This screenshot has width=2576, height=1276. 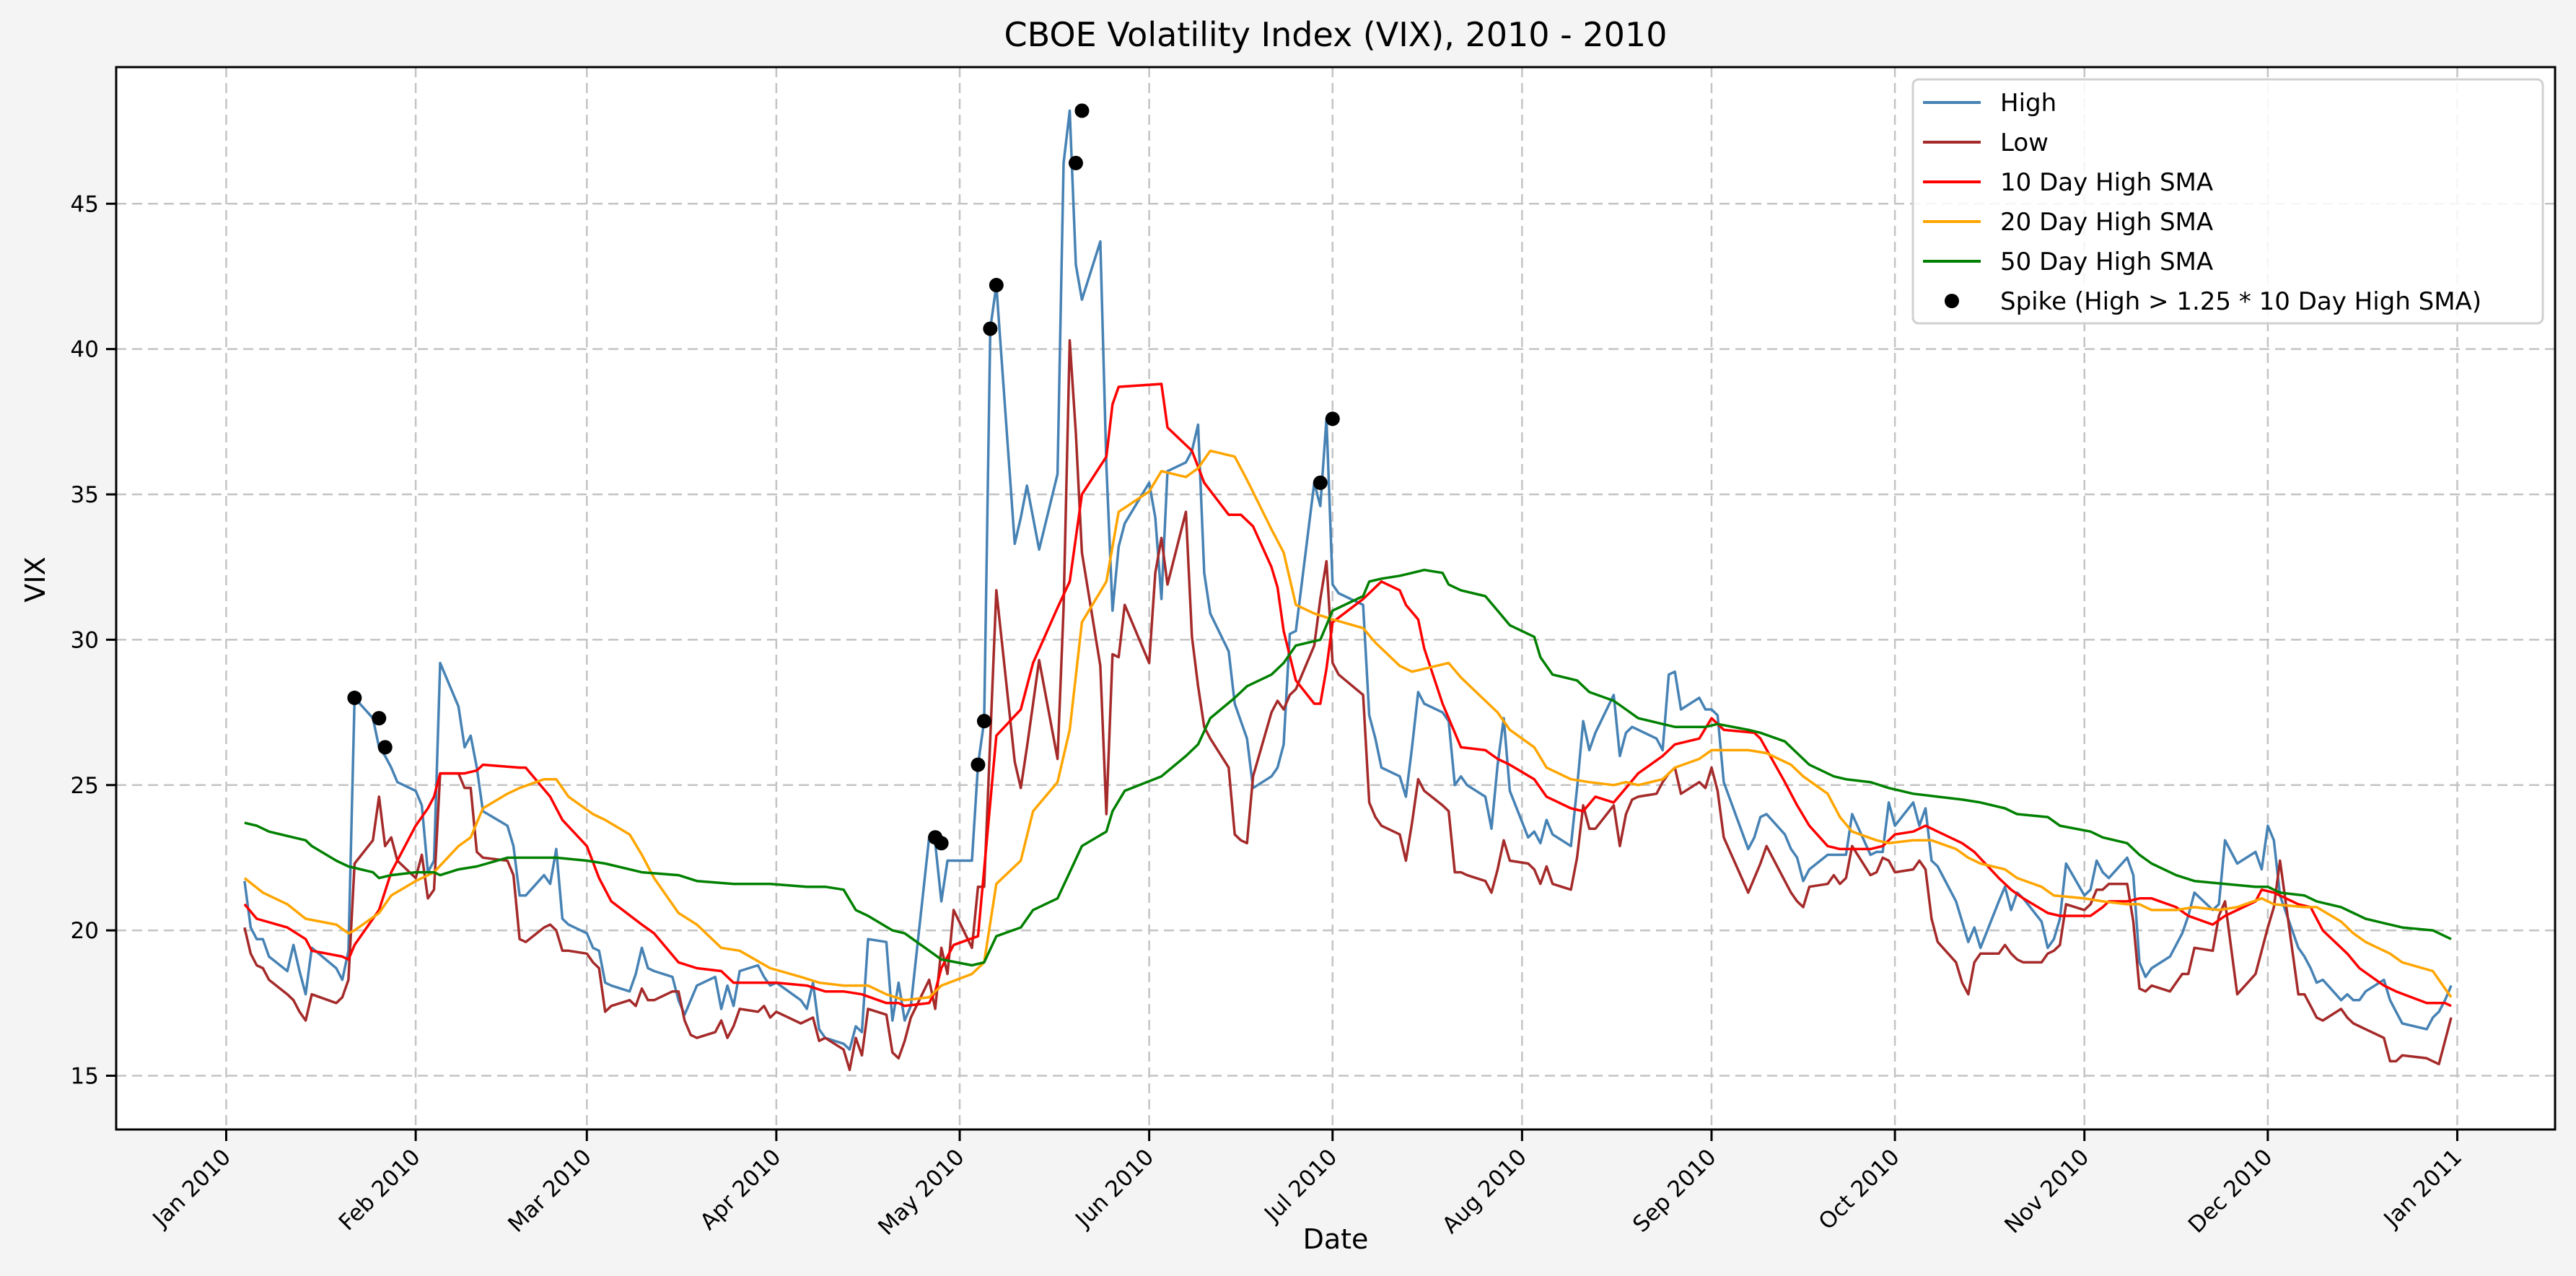 I want to click on legend-label: 10 Day High SMA, so click(x=2106, y=182).